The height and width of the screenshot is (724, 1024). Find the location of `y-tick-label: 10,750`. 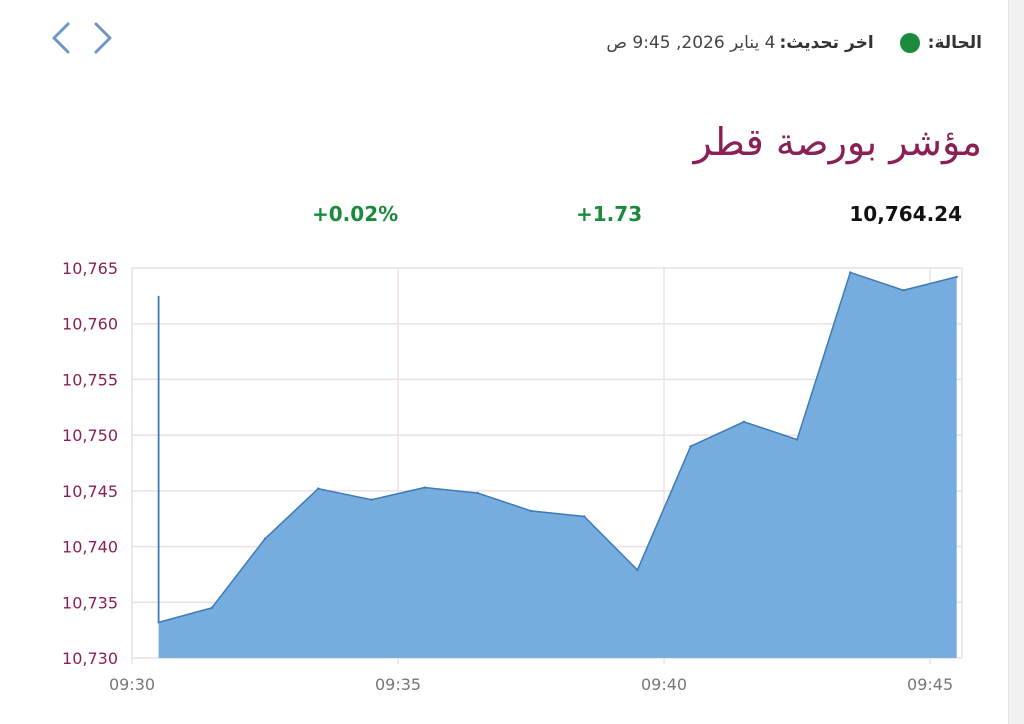

y-tick-label: 10,750 is located at coordinates (90, 435).